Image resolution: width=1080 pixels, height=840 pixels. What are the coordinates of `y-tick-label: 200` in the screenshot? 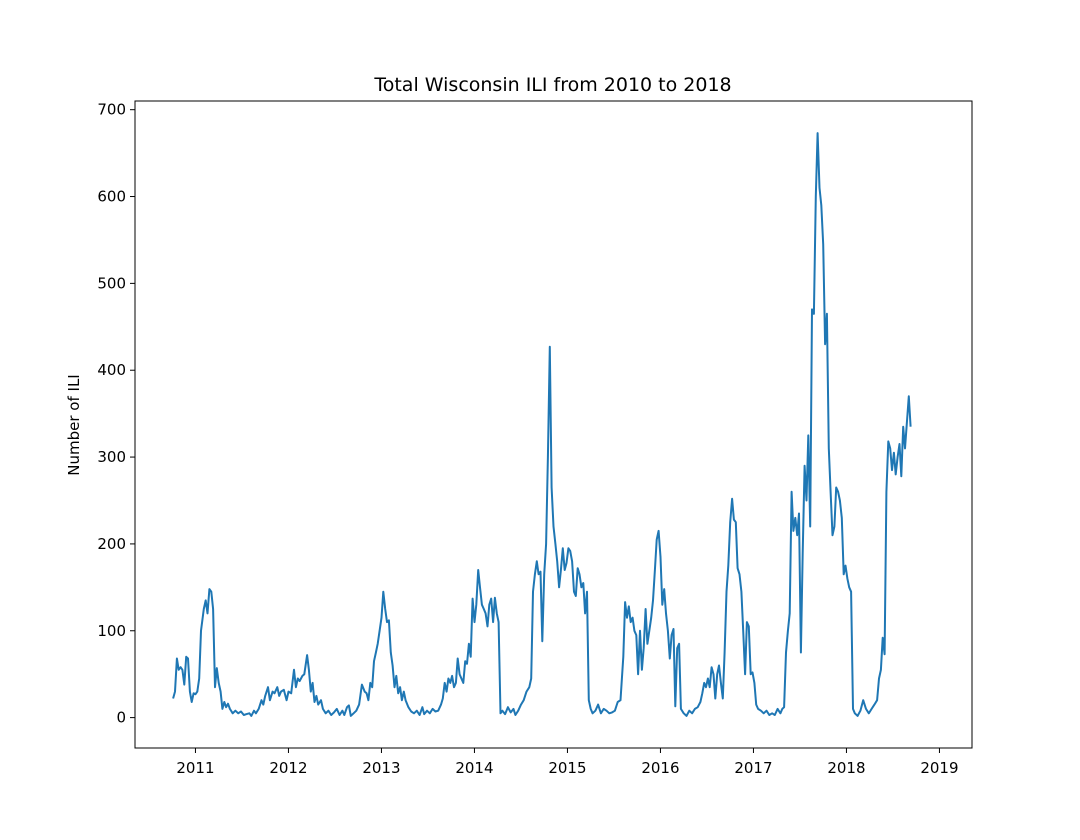 It's located at (111, 544).